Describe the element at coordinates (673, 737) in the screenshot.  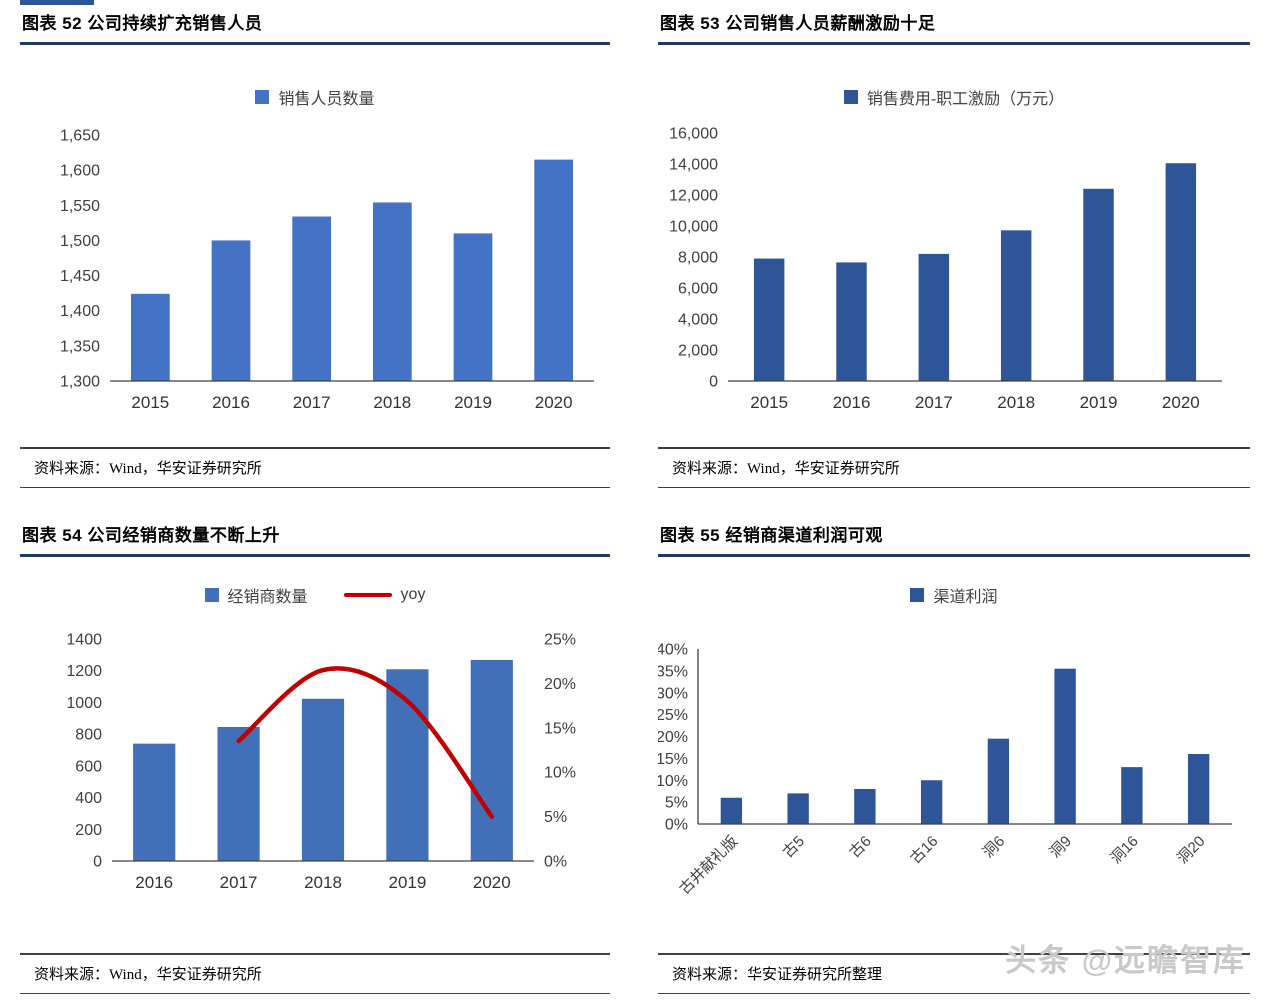
I see `svg-text: 20%` at that location.